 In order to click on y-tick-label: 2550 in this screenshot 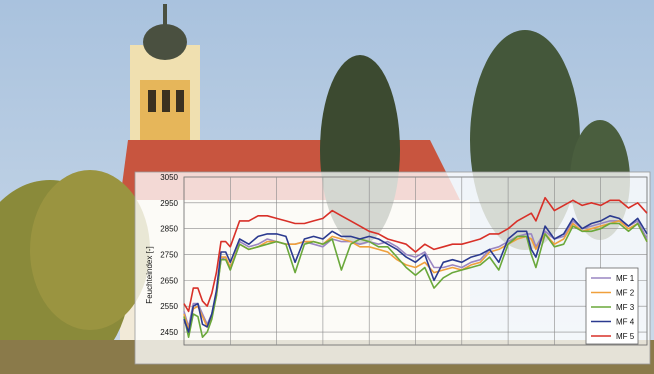, I will do `click(169, 306)`.